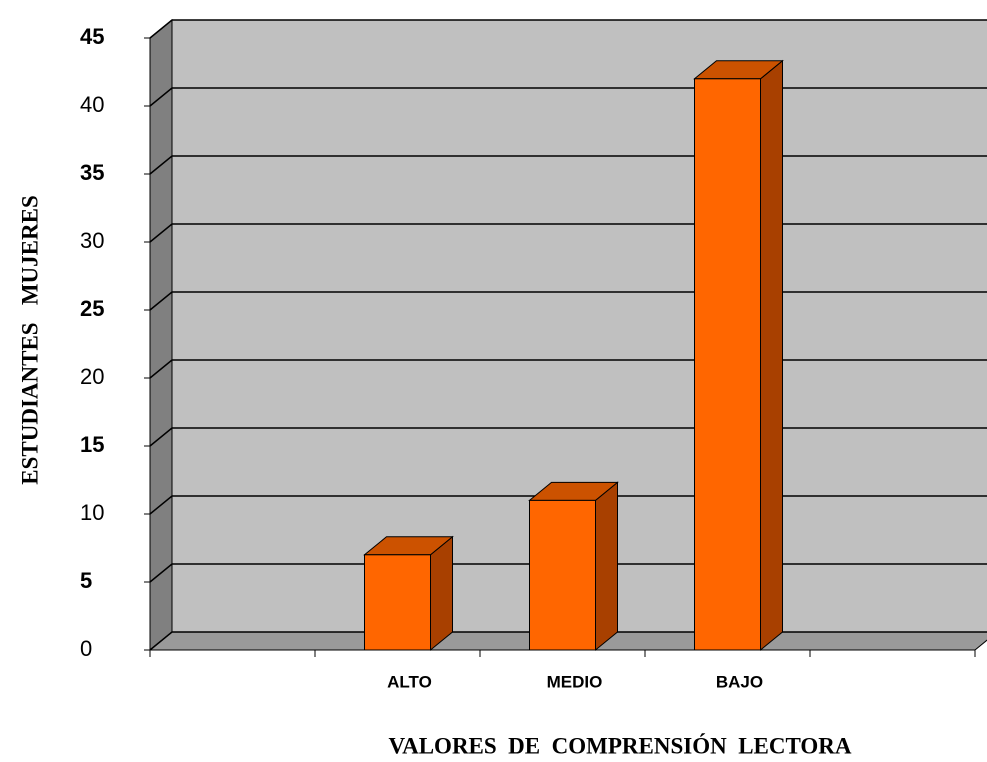 The image size is (987, 762). Describe the element at coordinates (568, 29) in the screenshot. I see `grid-line` at that location.